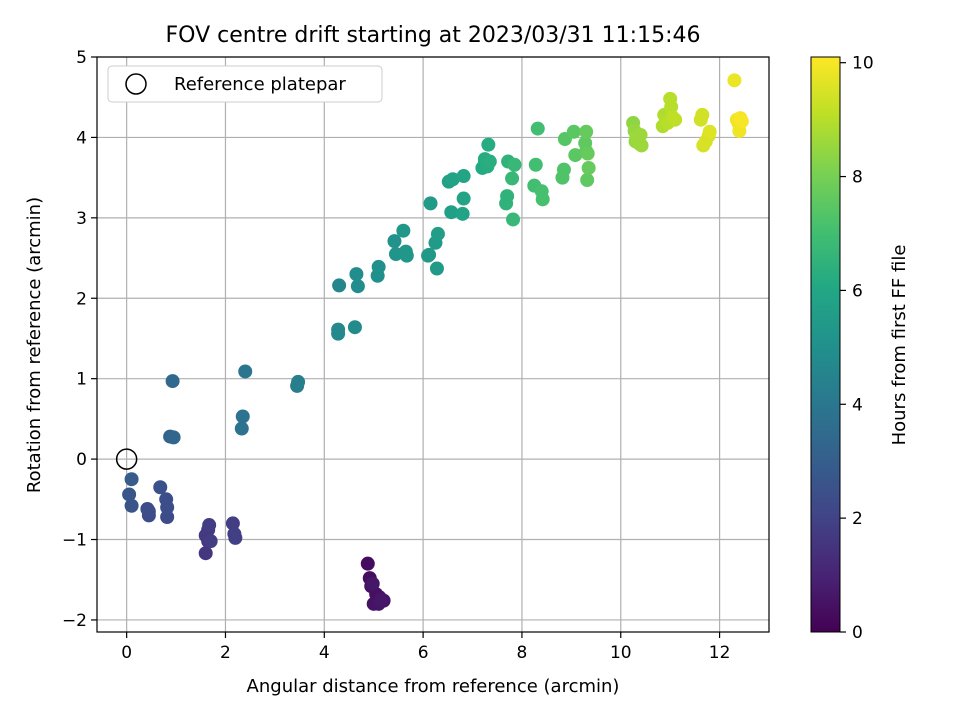  Describe the element at coordinates (857, 405) in the screenshot. I see `colorbar-tick-label: 4` at that location.